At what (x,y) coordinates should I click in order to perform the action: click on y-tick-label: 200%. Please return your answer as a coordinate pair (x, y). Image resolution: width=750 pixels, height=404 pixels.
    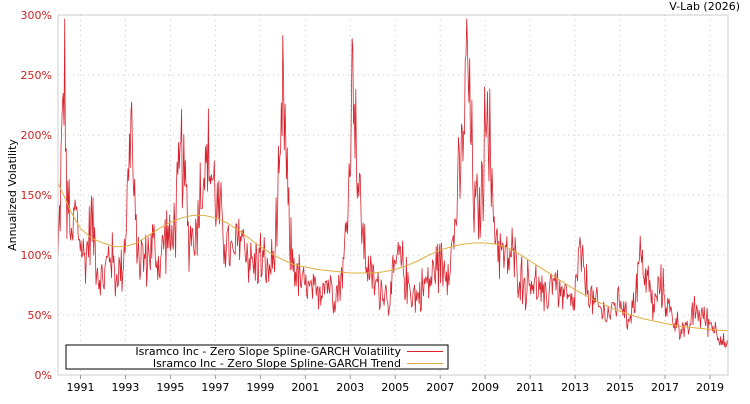
    Looking at the image, I should click on (36, 135).